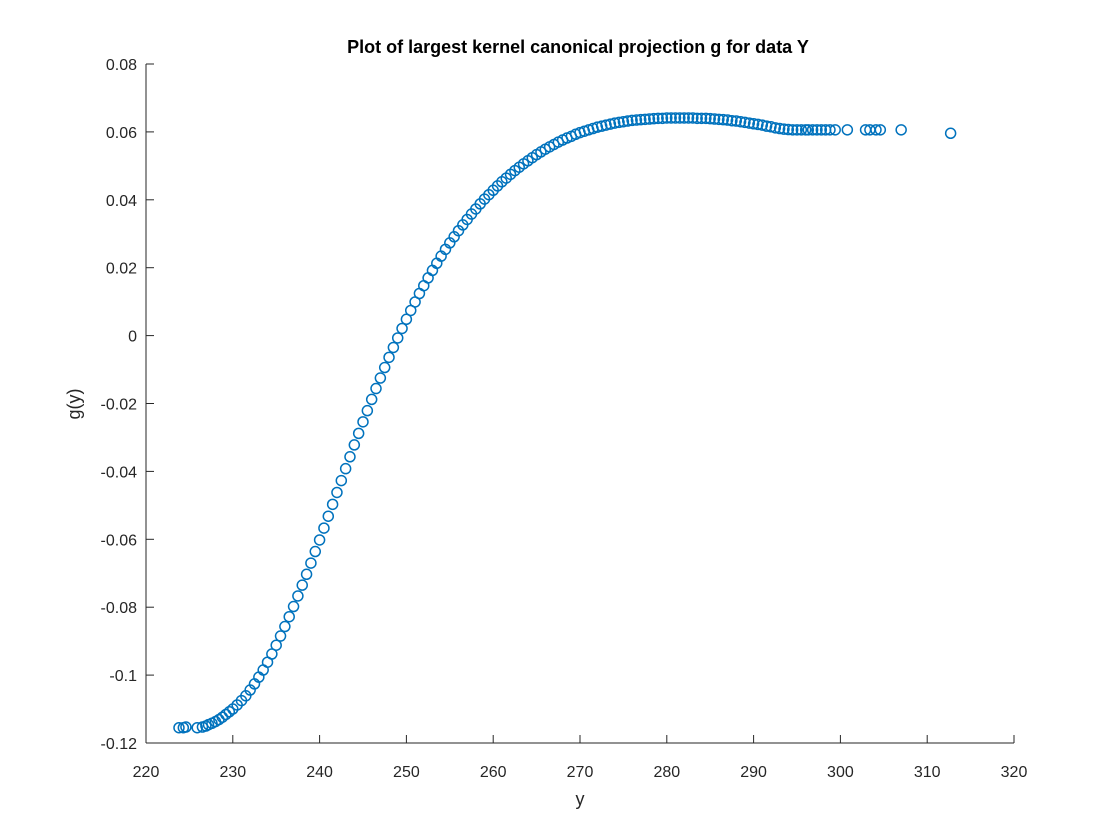 Image resolution: width=1120 pixels, height=840 pixels. I want to click on y-tick-label: -0.02, so click(119, 405).